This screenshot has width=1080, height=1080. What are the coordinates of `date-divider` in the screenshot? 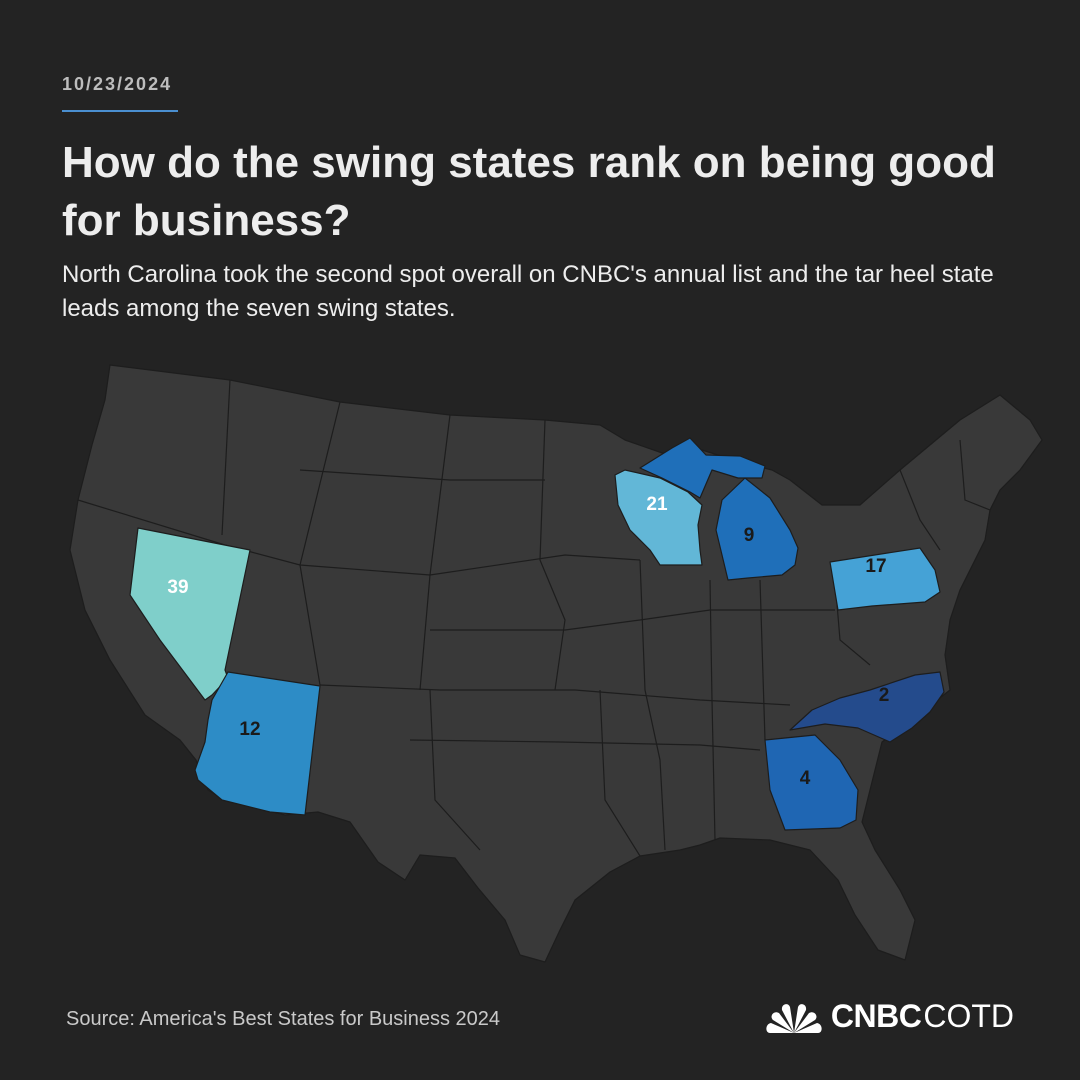 It's located at (120, 111).